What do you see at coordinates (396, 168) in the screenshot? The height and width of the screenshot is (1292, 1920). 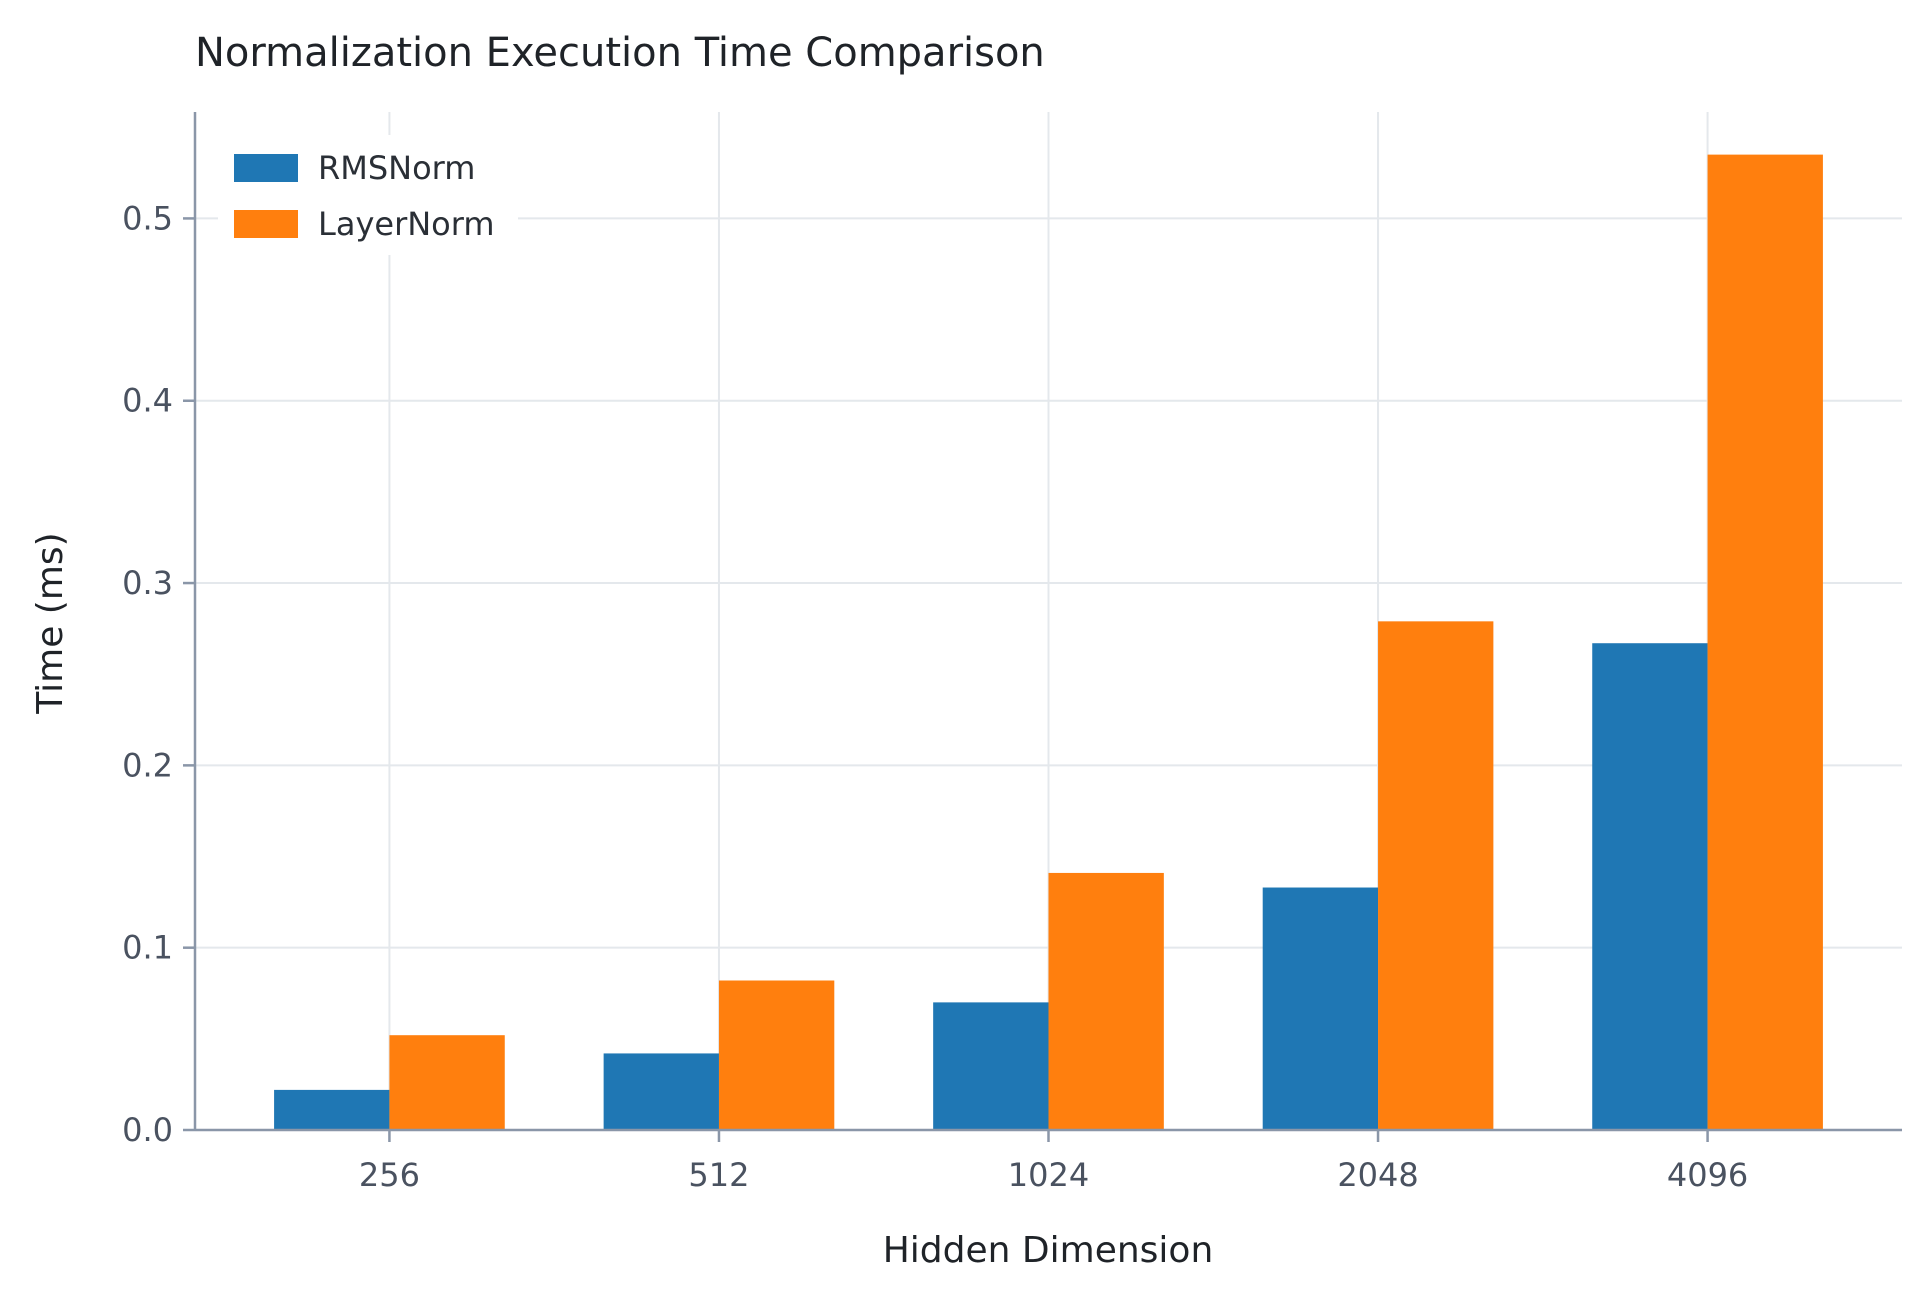 I see `legend-label-rmsnorm: RMSNorm` at bounding box center [396, 168].